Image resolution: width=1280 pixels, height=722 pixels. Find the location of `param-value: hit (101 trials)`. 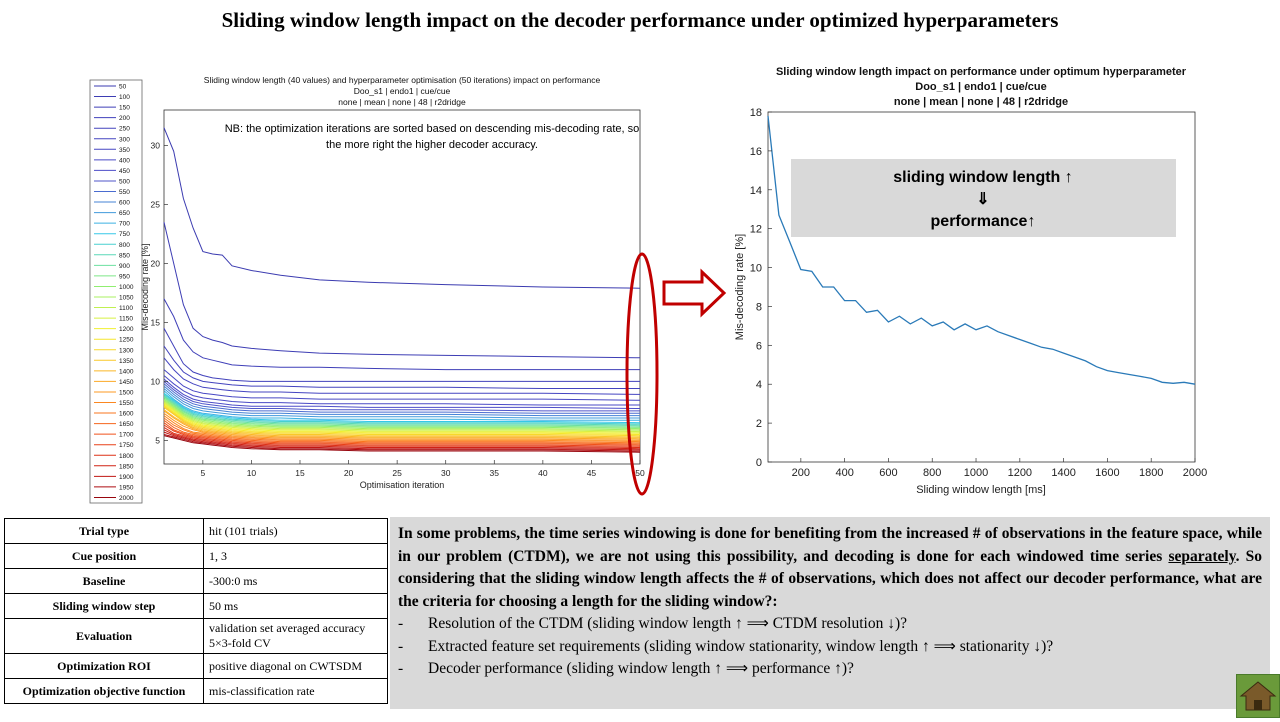

param-value: hit (101 trials) is located at coordinates (295, 531).